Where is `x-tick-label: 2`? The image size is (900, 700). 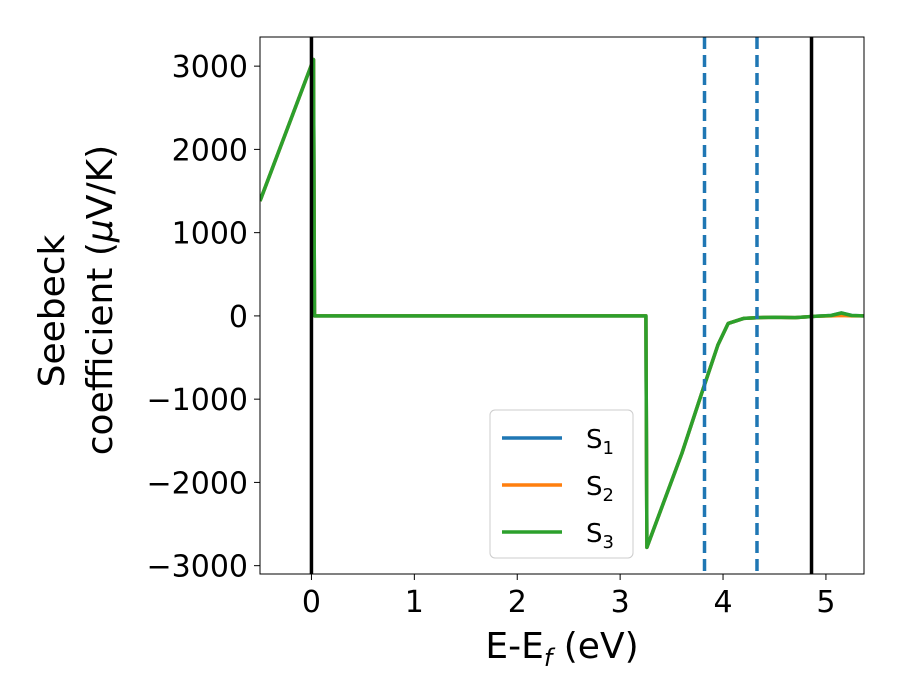 x-tick-label: 2 is located at coordinates (517, 602).